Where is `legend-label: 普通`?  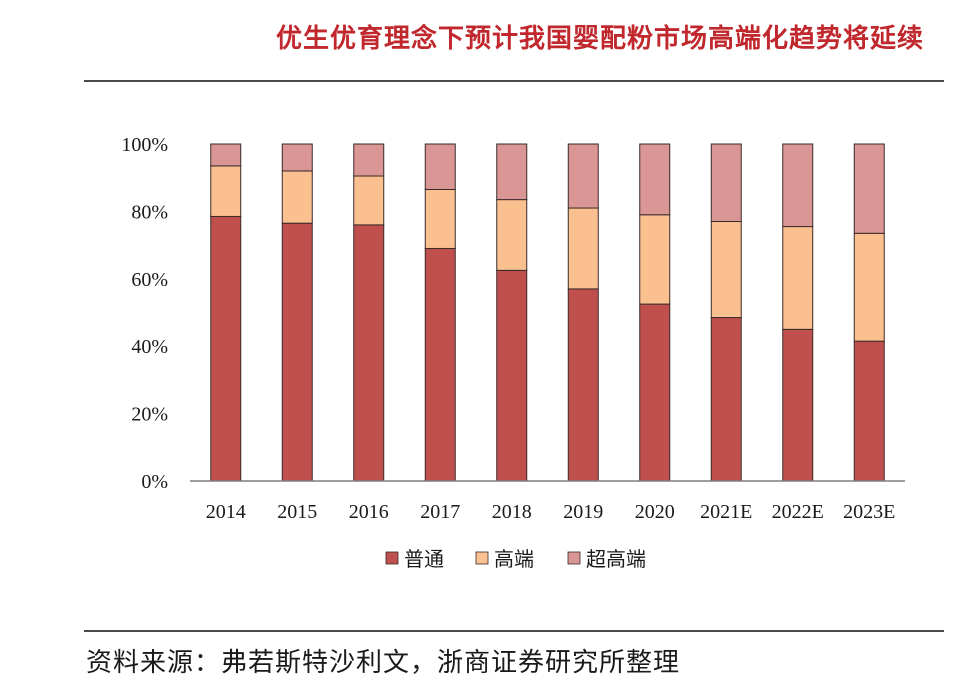 legend-label: 普通 is located at coordinates (424, 559).